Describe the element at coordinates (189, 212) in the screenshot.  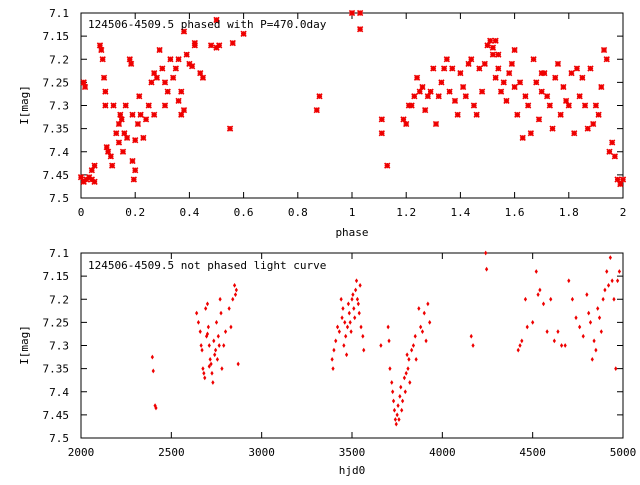
I see `x-tick-label: 0.4` at that location.